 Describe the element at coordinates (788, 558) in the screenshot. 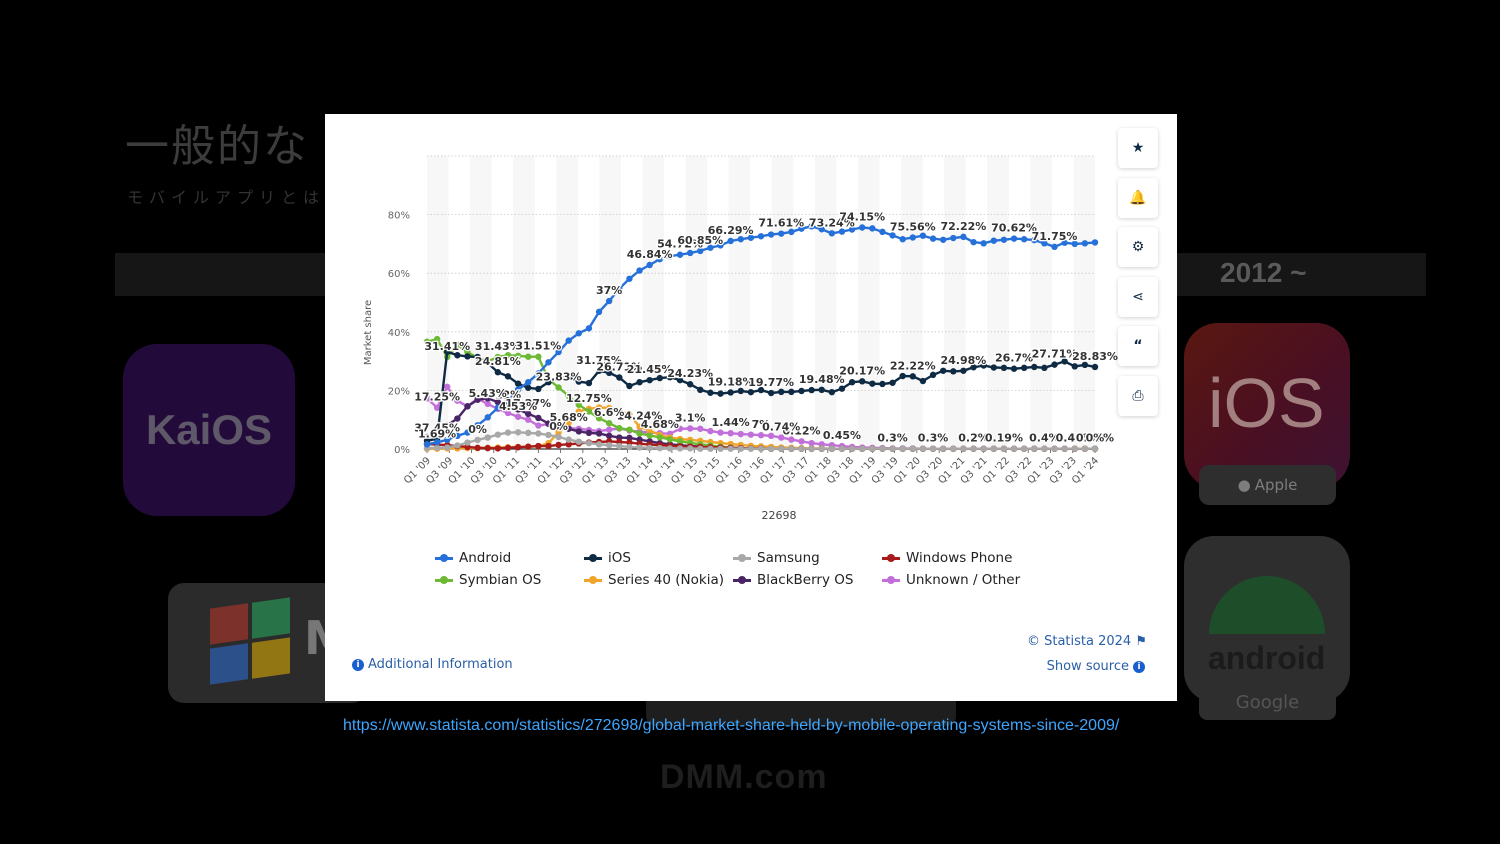

I see `legend-label: Samsung` at that location.